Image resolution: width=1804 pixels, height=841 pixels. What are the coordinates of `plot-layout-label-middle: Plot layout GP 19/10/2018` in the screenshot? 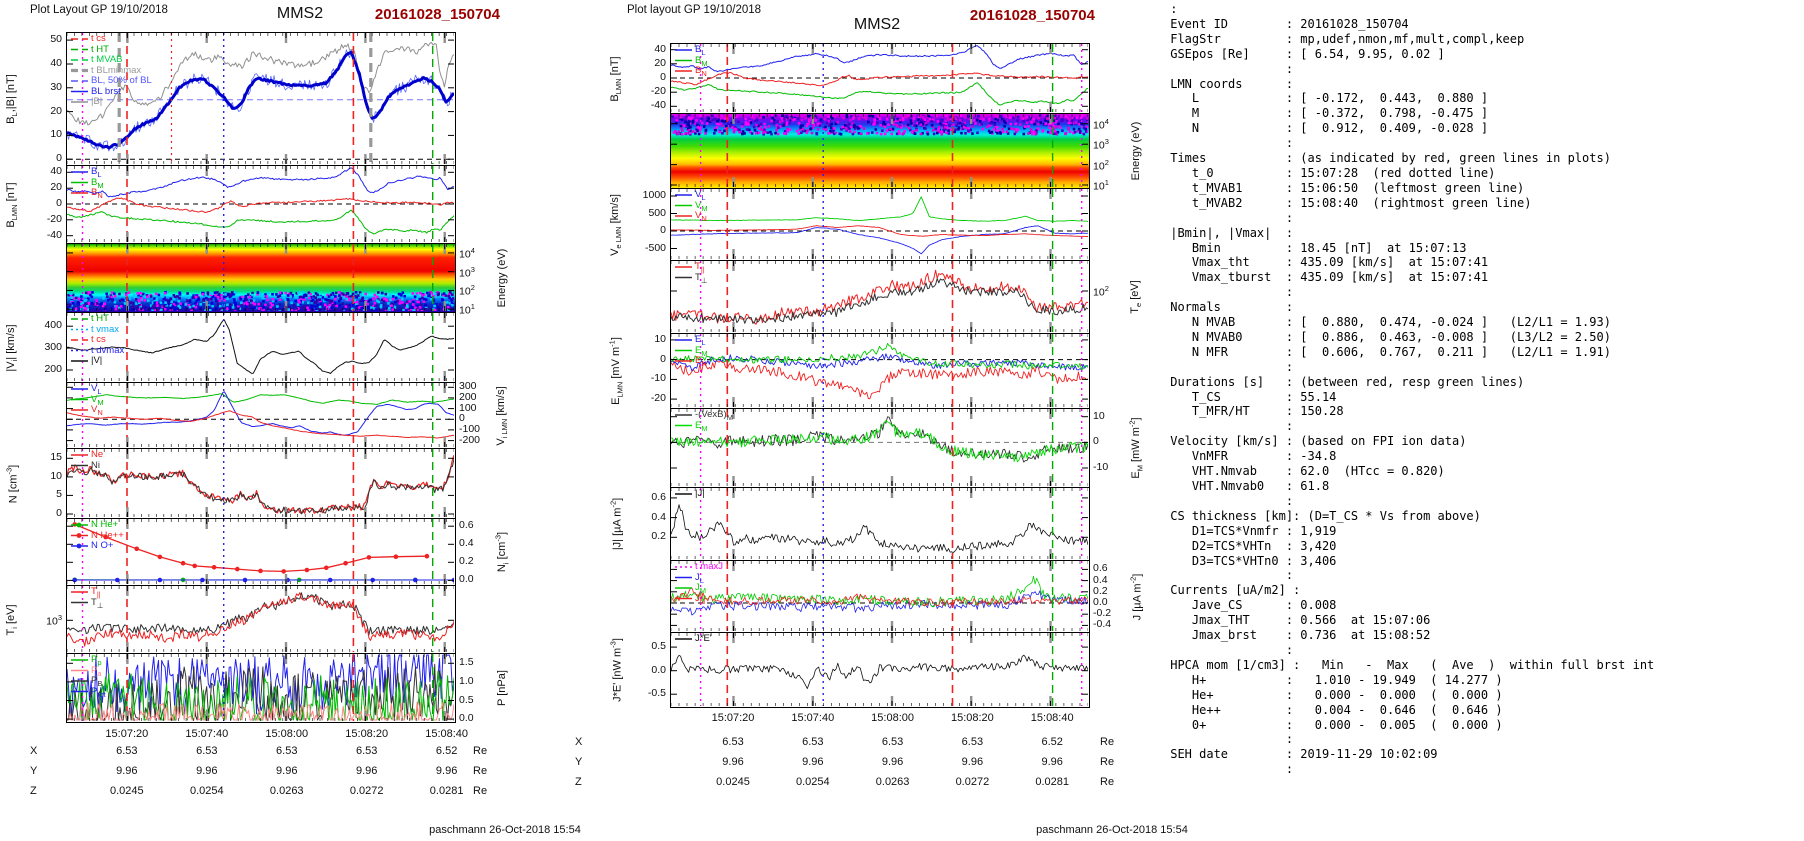 It's located at (694, 10).